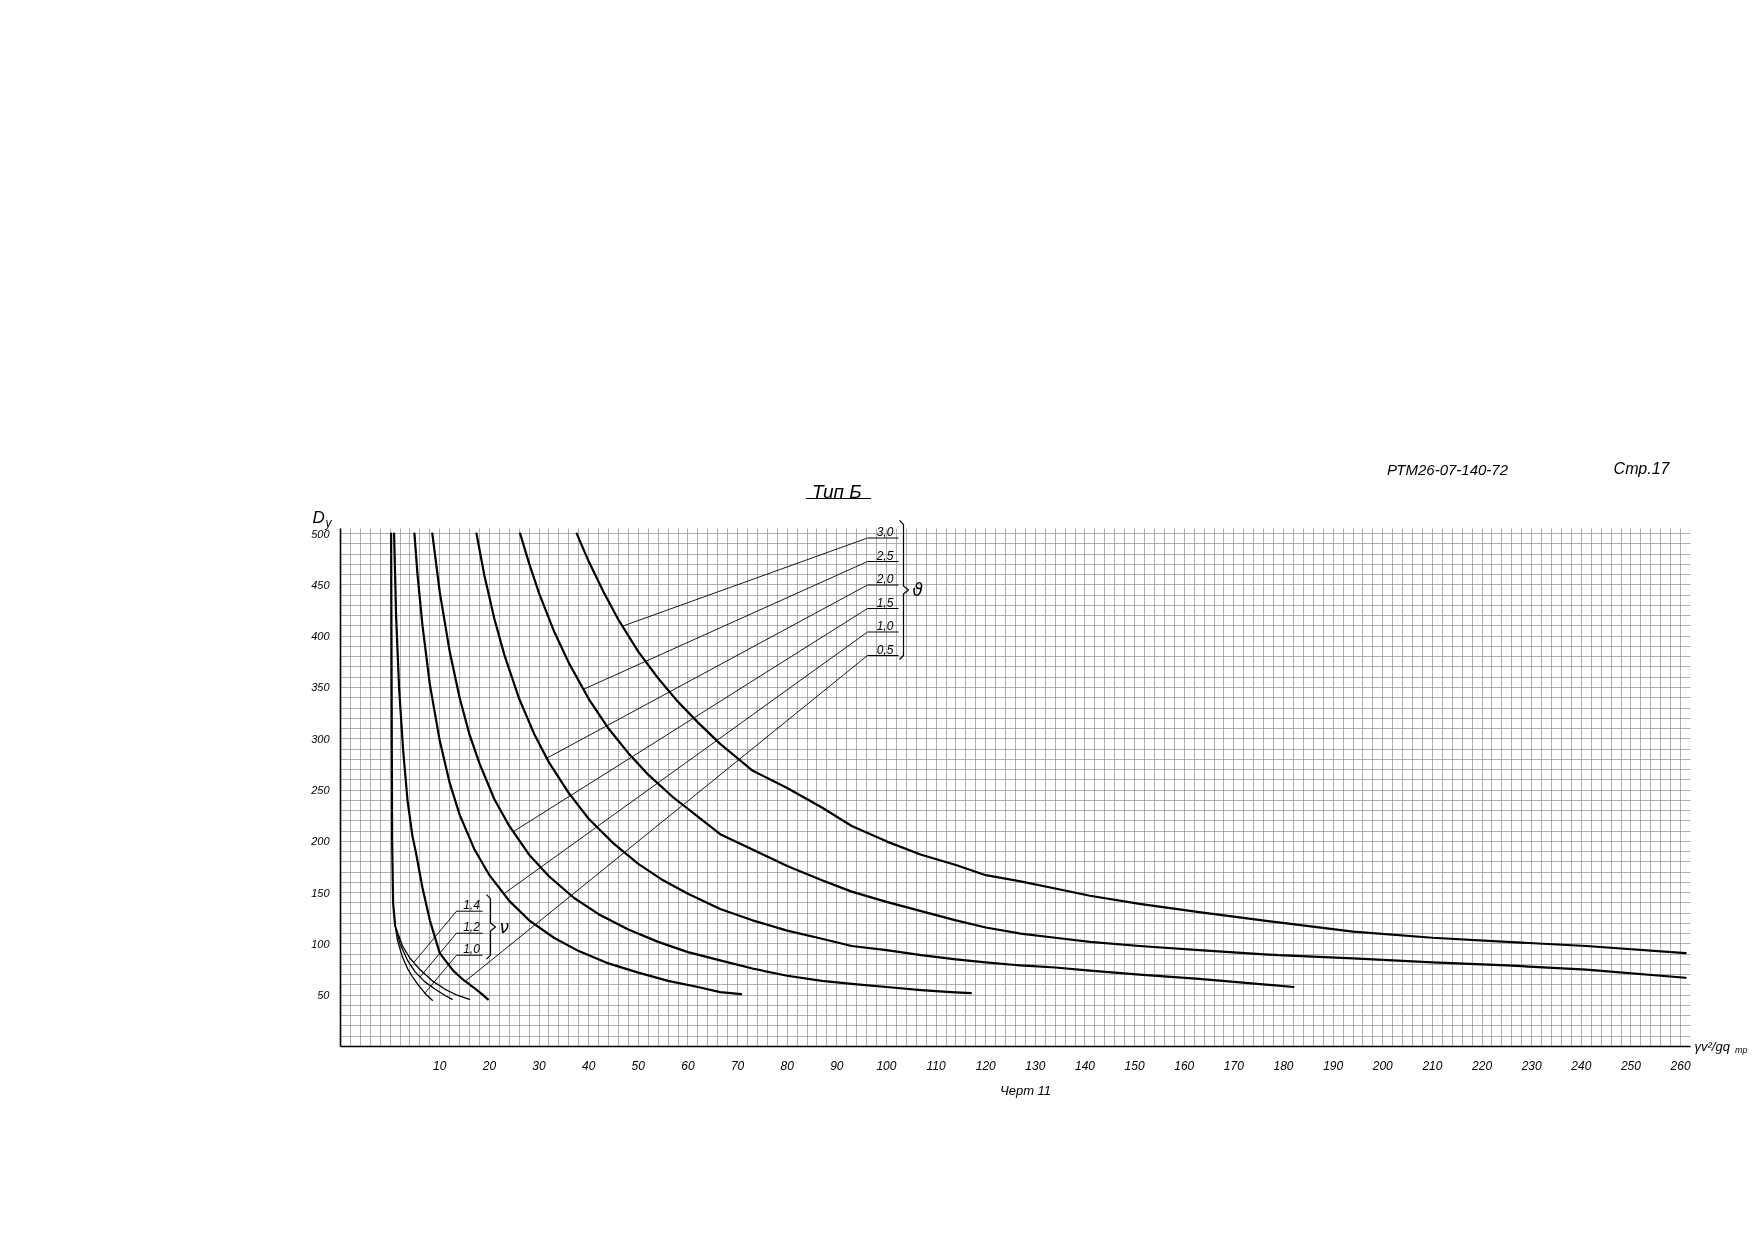 This screenshot has height=1244, width=1756. I want to click on x-tick-label: 210, so click(1432, 1065).